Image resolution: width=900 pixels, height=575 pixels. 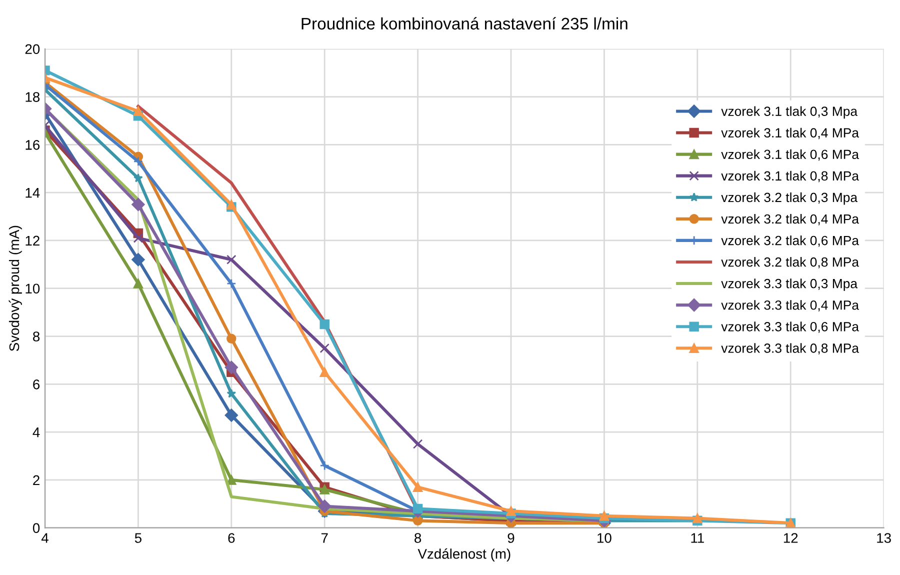 What do you see at coordinates (36, 433) in the screenshot?
I see `y-tick-label: 4` at bounding box center [36, 433].